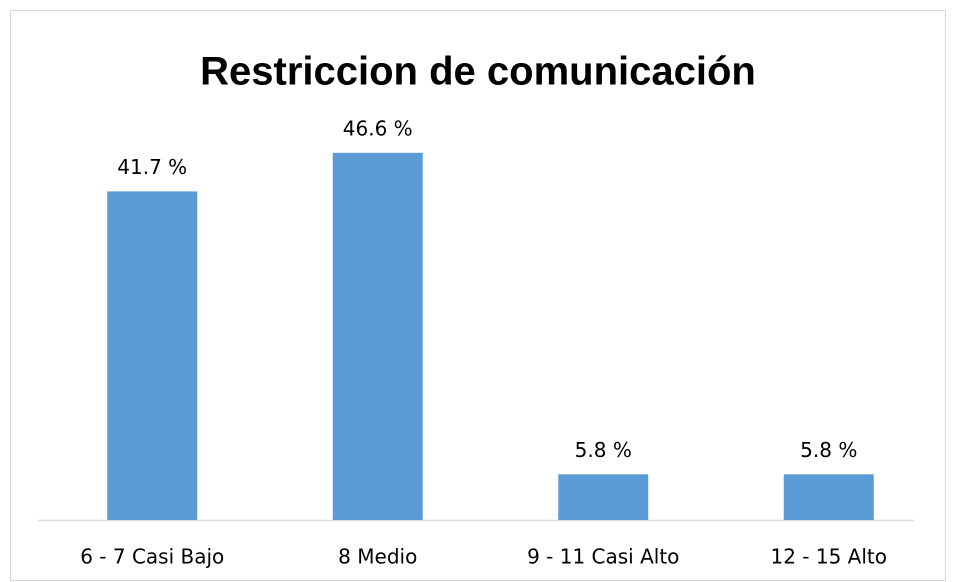  I want to click on chart-title: Restriccion de comunicación, so click(478, 72).